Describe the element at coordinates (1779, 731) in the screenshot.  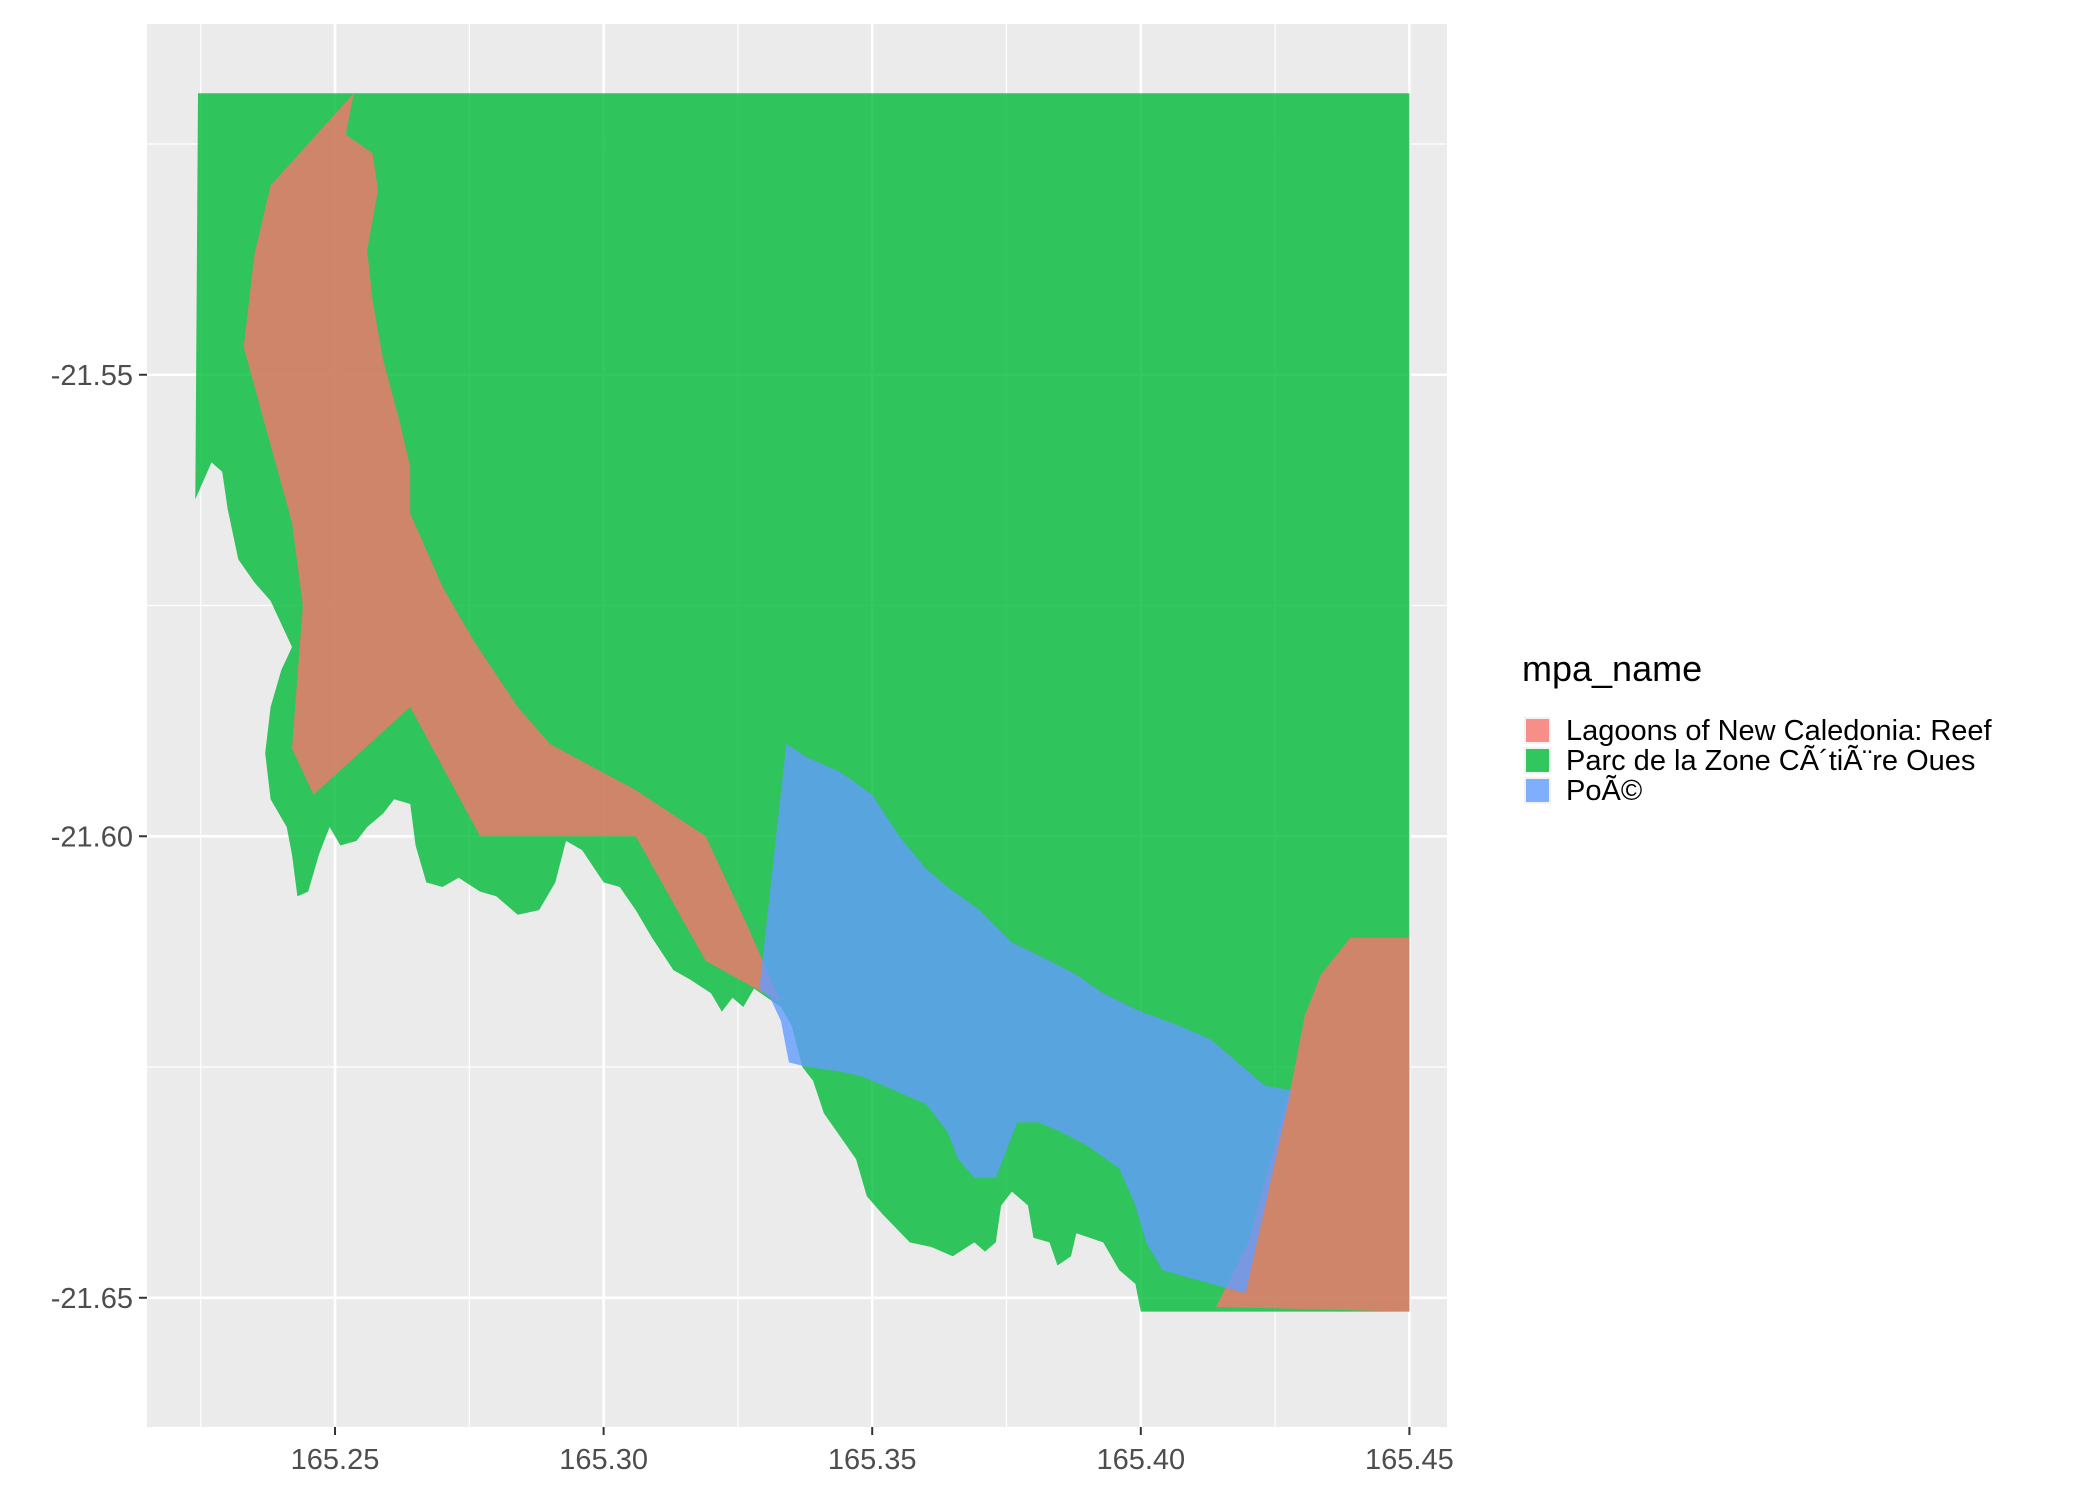
I see `legend-label: Lagoons of New Caledonia: Reef` at that location.